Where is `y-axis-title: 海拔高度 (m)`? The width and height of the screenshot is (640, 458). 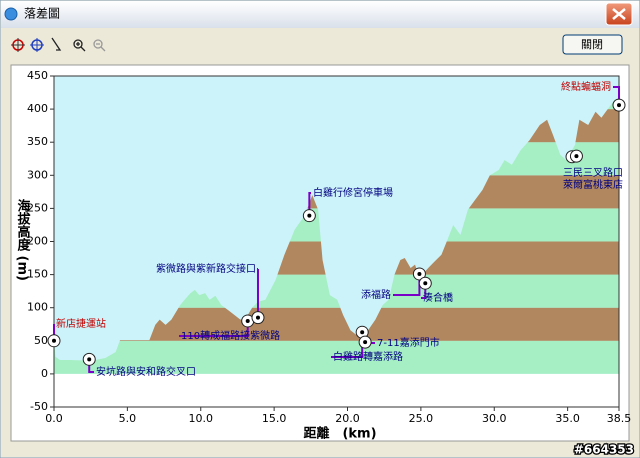 y-axis-title: 海拔高度 (m) is located at coordinates (23, 239).